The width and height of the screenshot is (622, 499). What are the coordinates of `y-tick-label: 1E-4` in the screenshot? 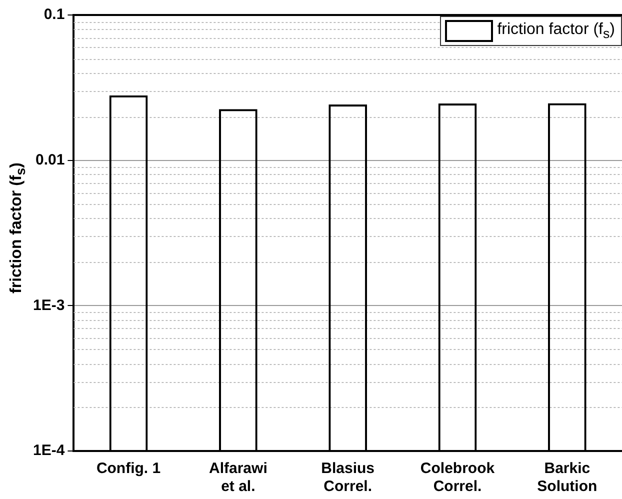 It's located at (49, 451).